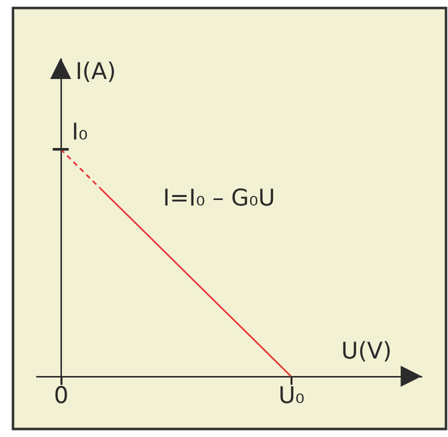 Image resolution: width=448 pixels, height=437 pixels. What do you see at coordinates (366, 351) in the screenshot?
I see `x-axis-title: U(V)` at bounding box center [366, 351].